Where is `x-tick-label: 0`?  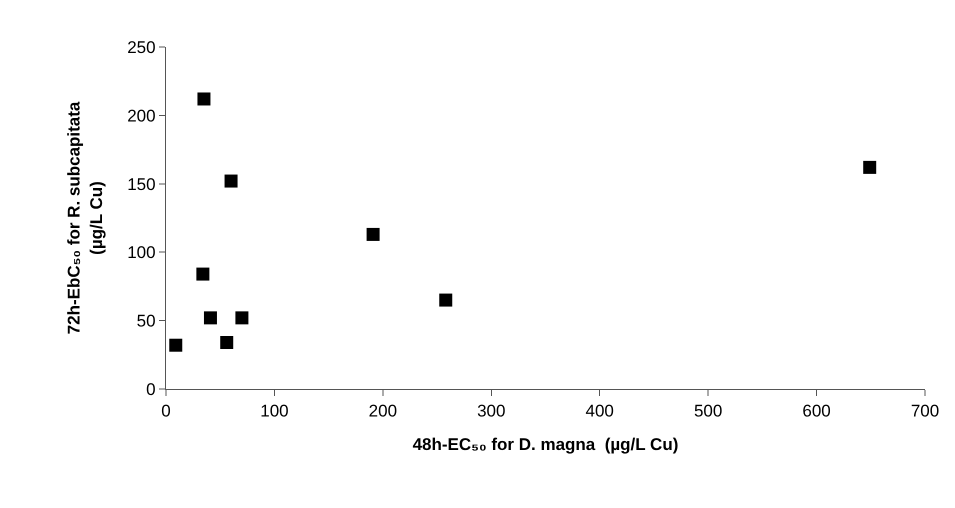
x-tick-label: 0 is located at coordinates (166, 410).